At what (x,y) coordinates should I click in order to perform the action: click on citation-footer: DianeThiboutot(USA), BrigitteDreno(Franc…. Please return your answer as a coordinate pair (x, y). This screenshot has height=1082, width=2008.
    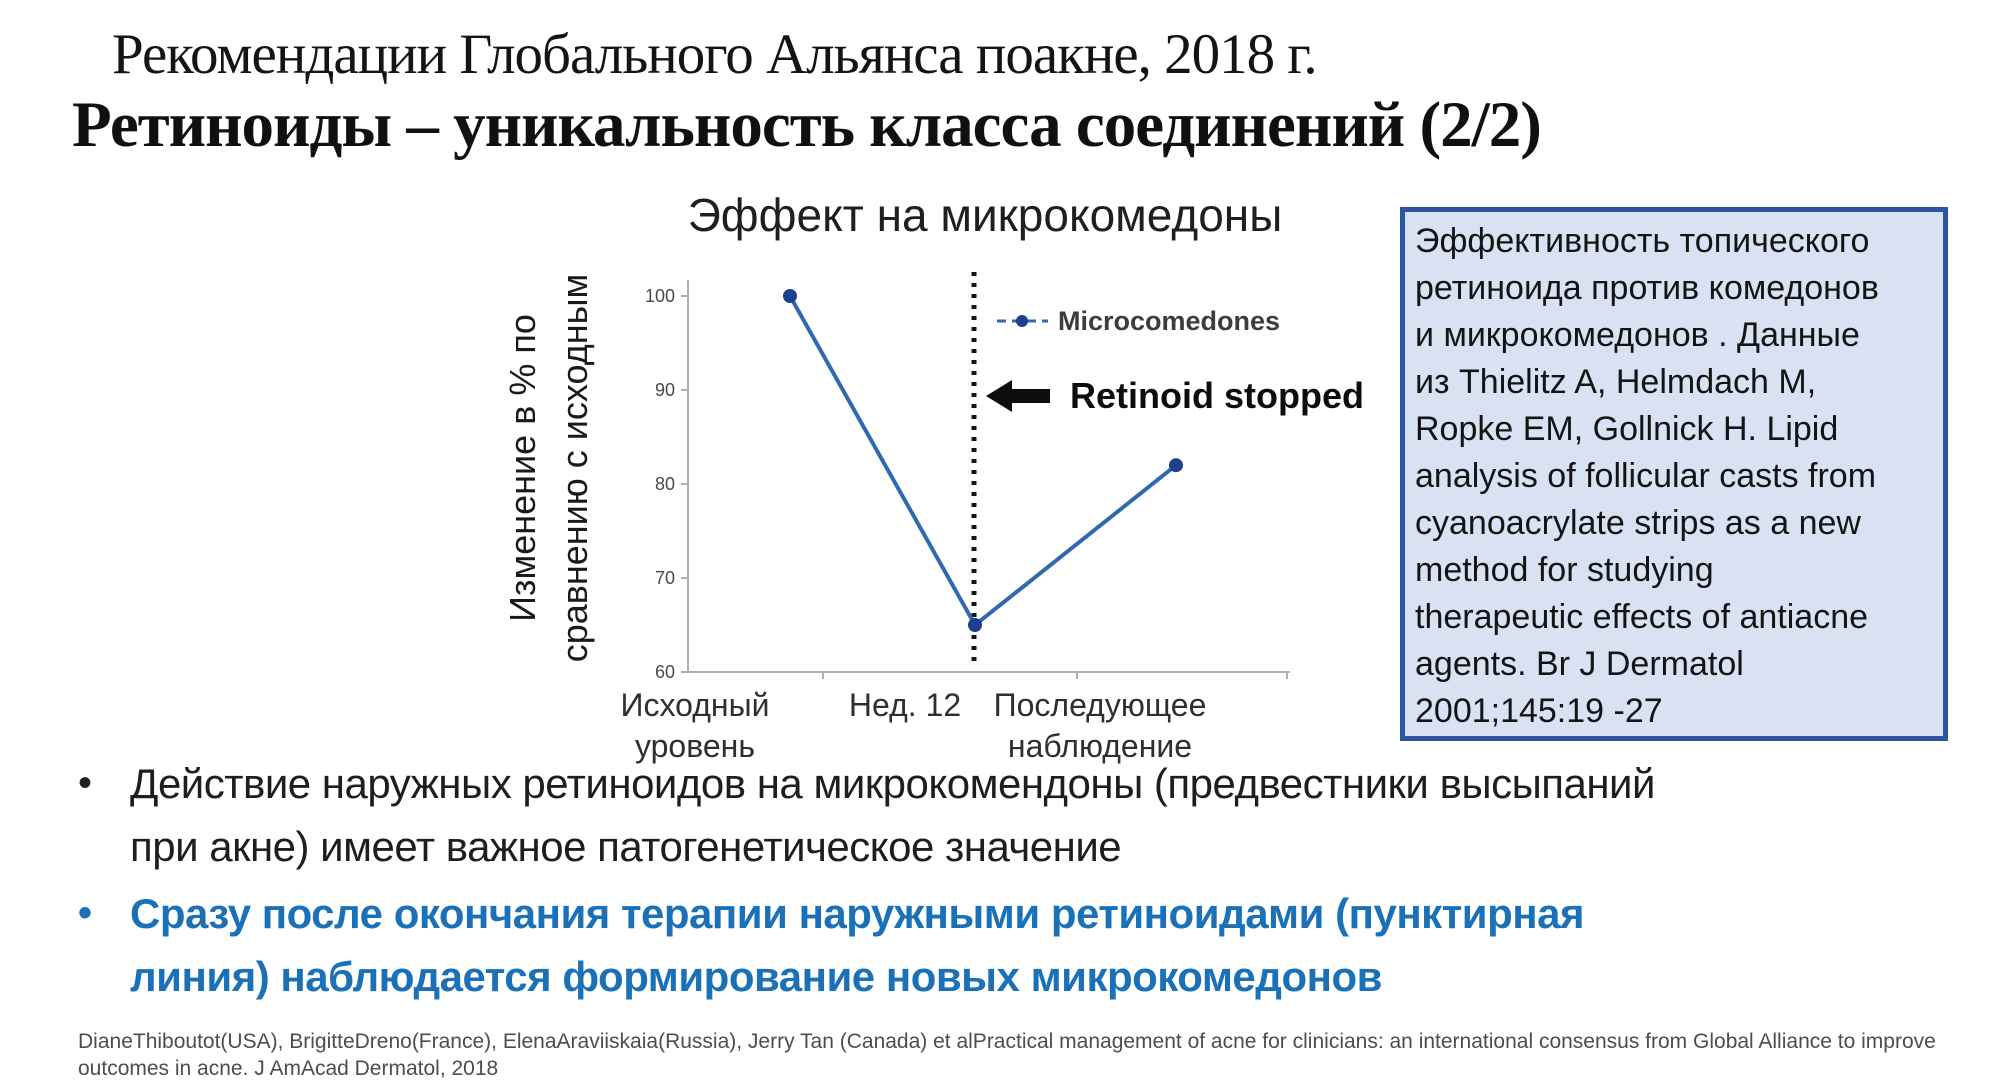
    Looking at the image, I should click on (1007, 1055).